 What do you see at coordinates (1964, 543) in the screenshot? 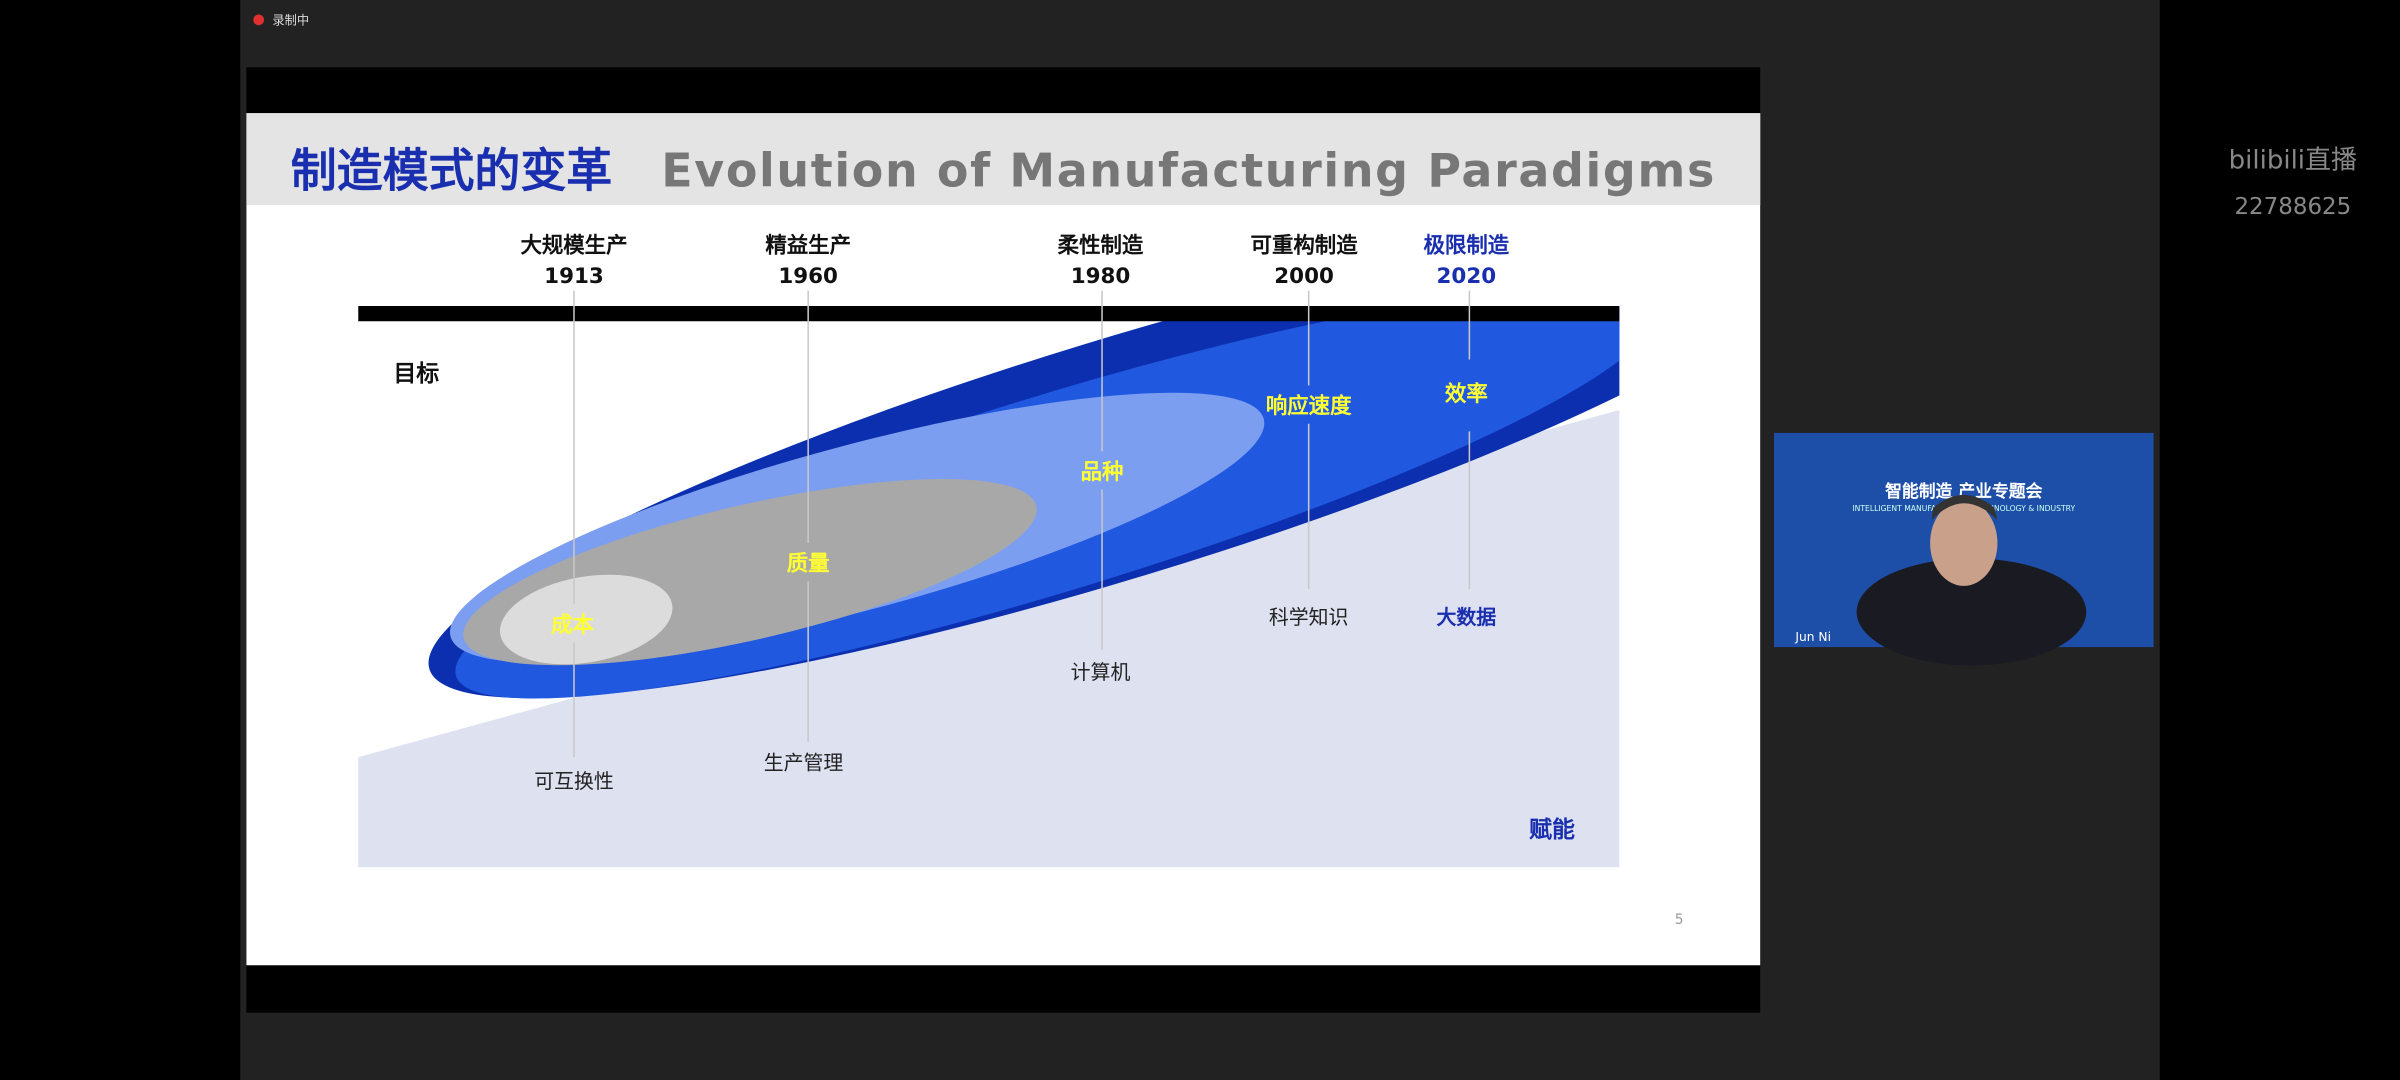
I see `speaker-head` at bounding box center [1964, 543].